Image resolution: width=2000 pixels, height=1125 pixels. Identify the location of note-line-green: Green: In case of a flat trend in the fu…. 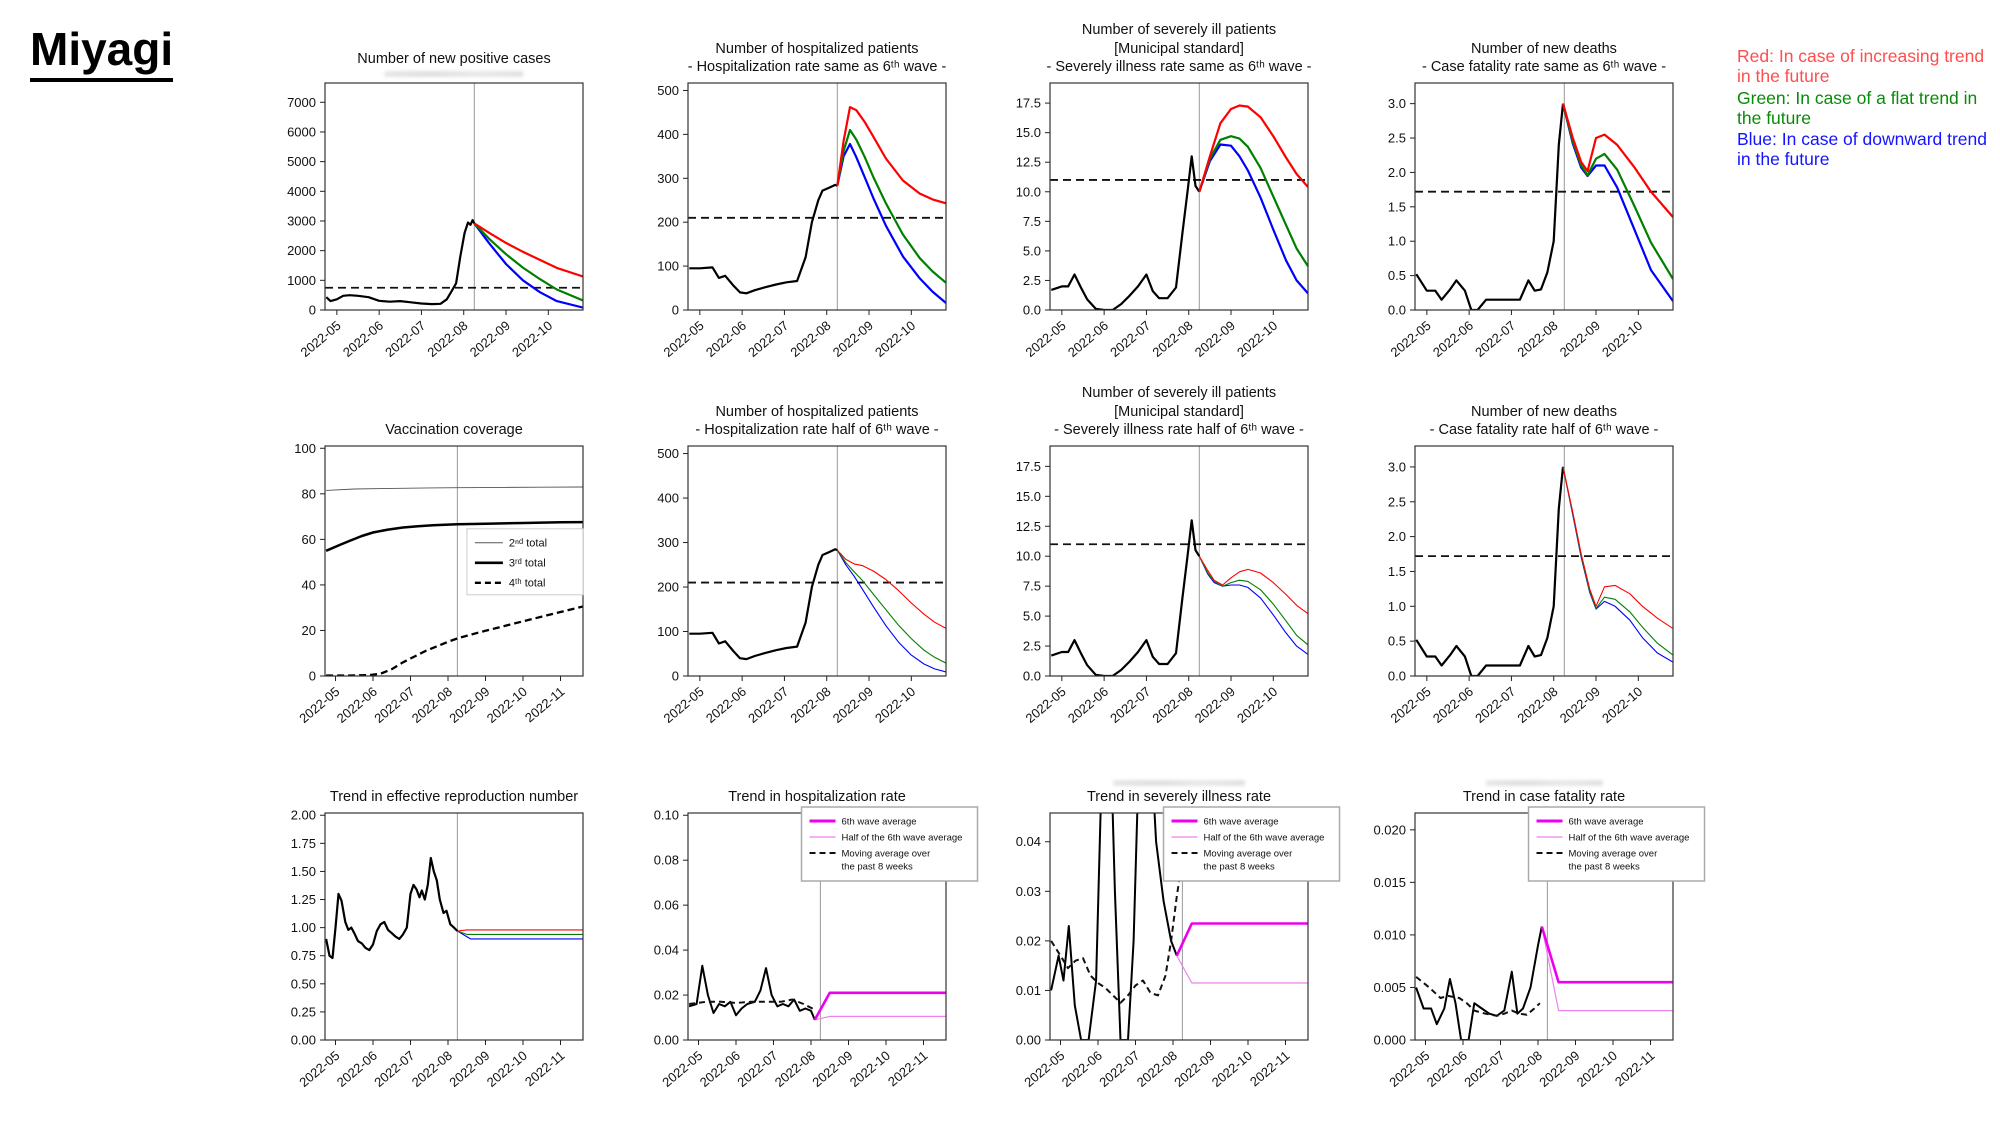
(1857, 107).